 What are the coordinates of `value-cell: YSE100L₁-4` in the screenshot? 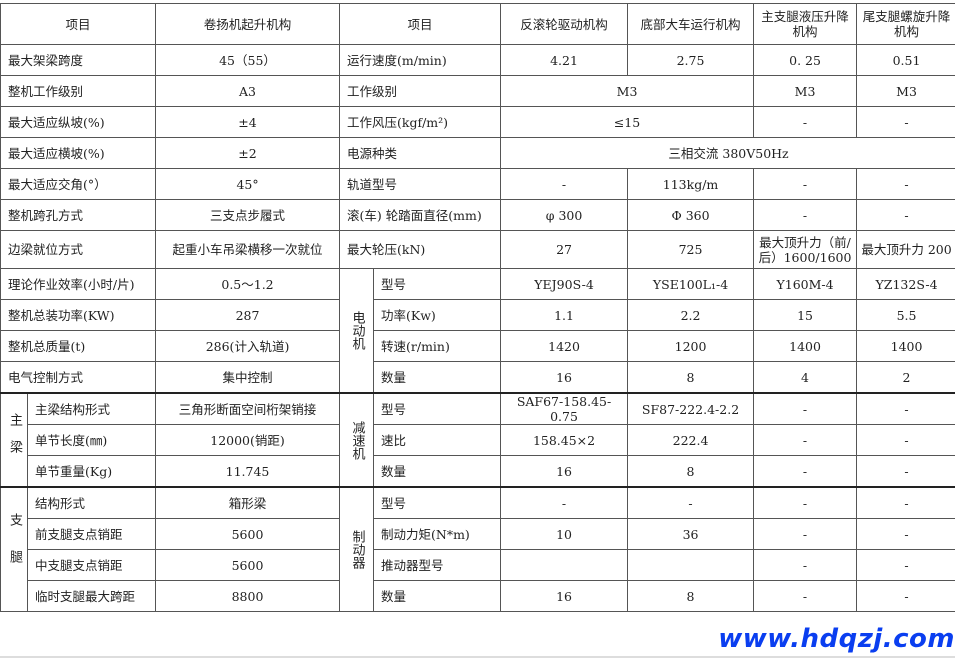 It's located at (691, 284).